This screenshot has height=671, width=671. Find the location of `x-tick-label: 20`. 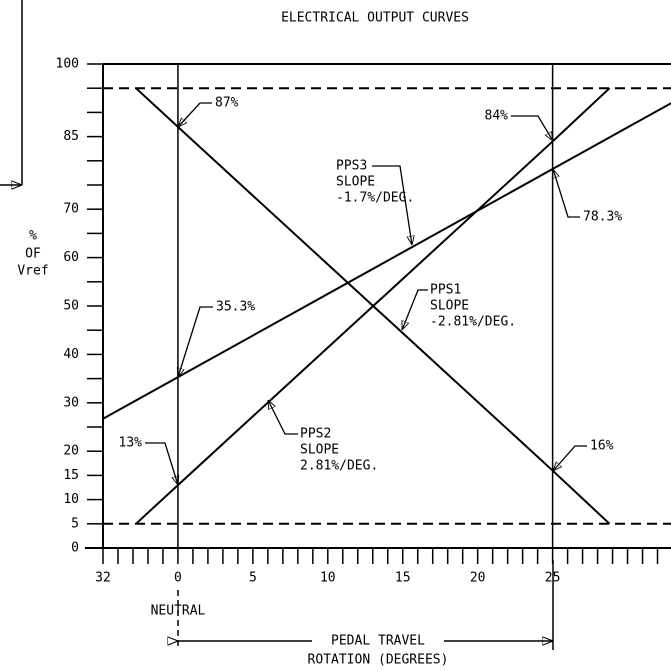

x-tick-label: 20 is located at coordinates (478, 578).